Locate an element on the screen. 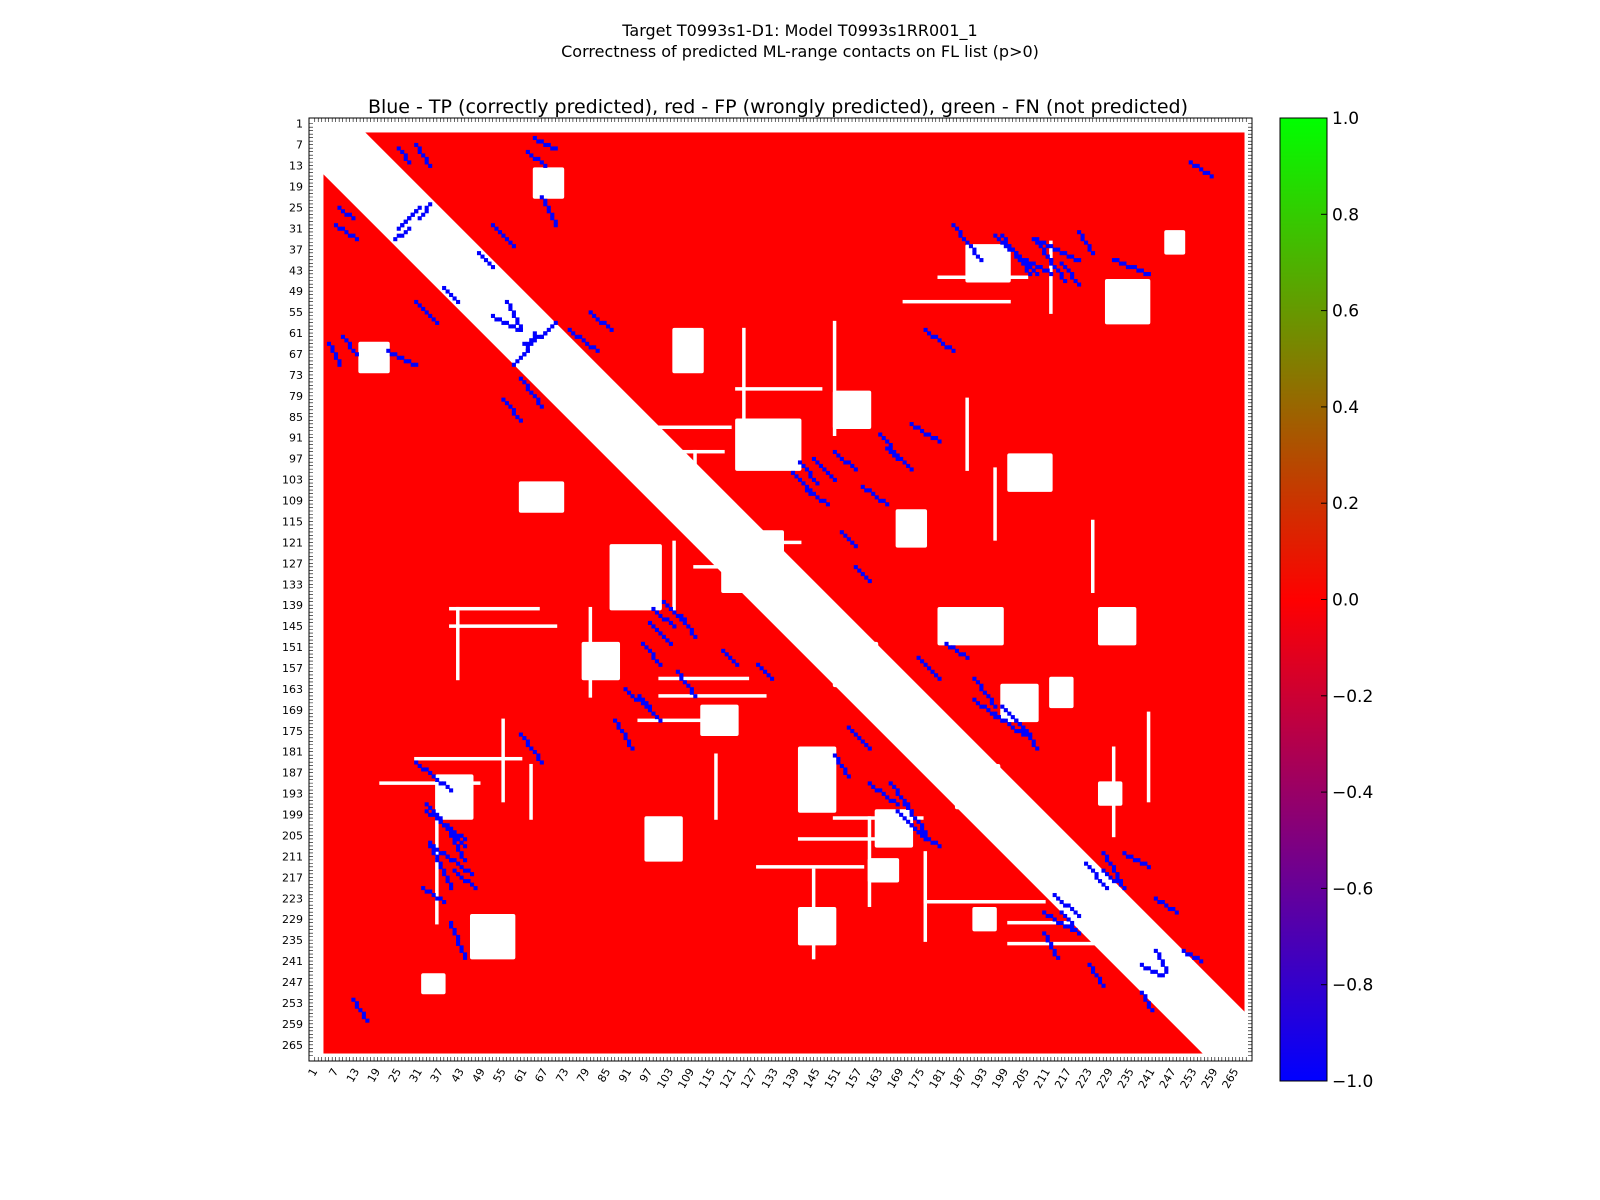 Image resolution: width=1600 pixels, height=1200 pixels. x-tick-label: 85 is located at coordinates (604, 1075).